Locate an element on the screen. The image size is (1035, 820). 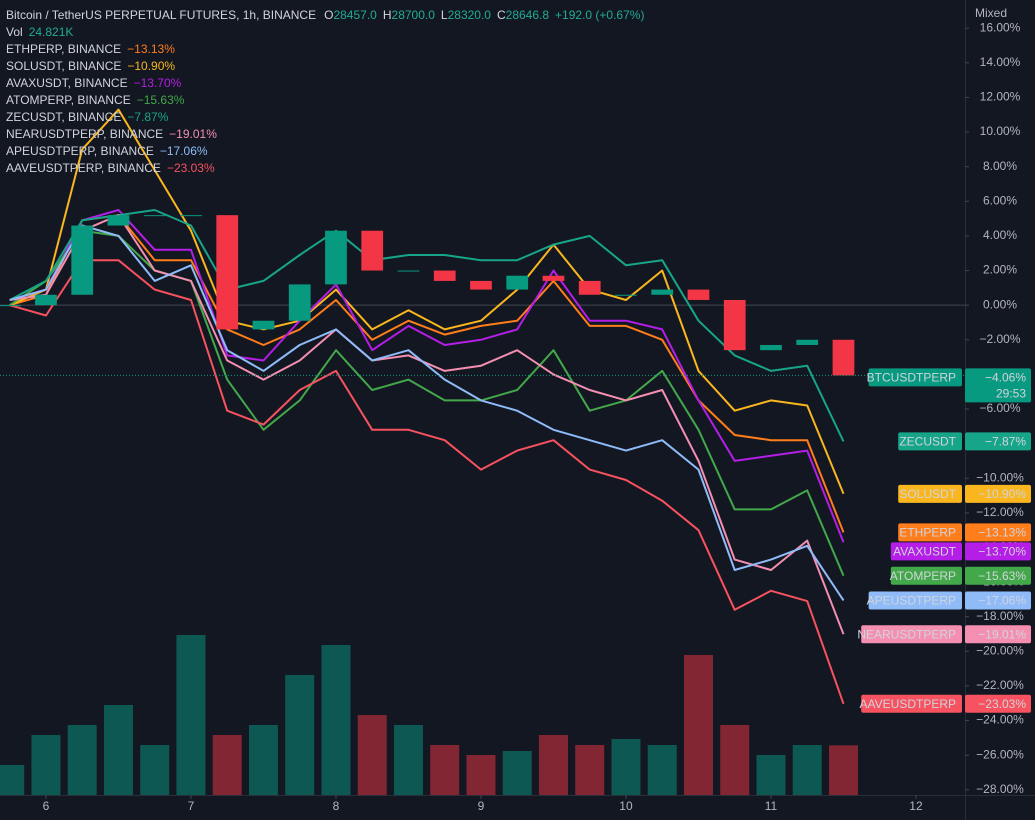
value-label: −15.63% is located at coordinates (1002, 576).